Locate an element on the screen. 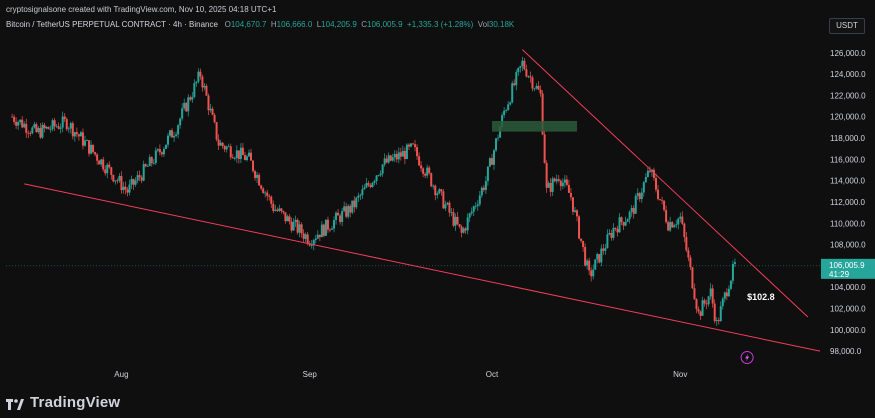  current-price-label: 106,005.9 is located at coordinates (847, 265).